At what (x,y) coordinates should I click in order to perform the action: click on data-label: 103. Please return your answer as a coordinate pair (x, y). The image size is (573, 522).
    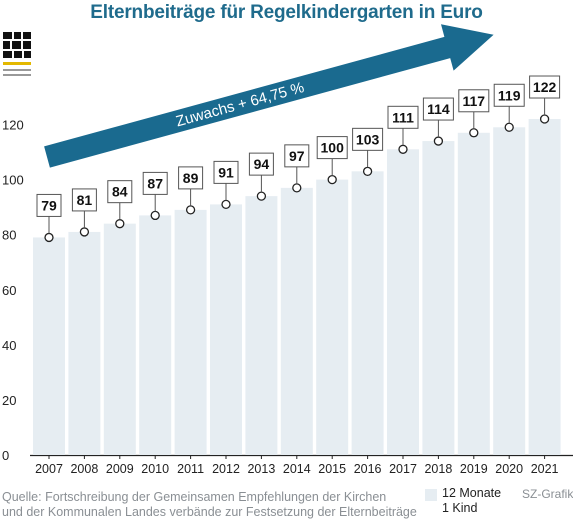
    Looking at the image, I should click on (368, 139).